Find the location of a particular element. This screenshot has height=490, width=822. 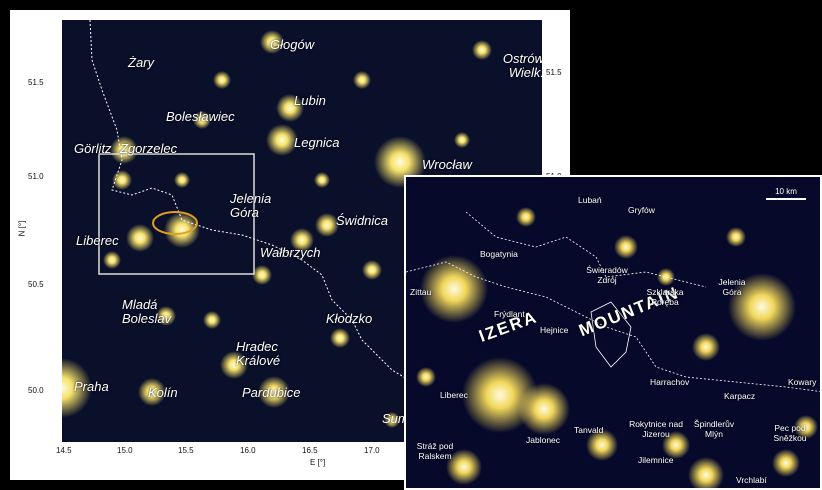

izera-ellipse is located at coordinates (175, 223).